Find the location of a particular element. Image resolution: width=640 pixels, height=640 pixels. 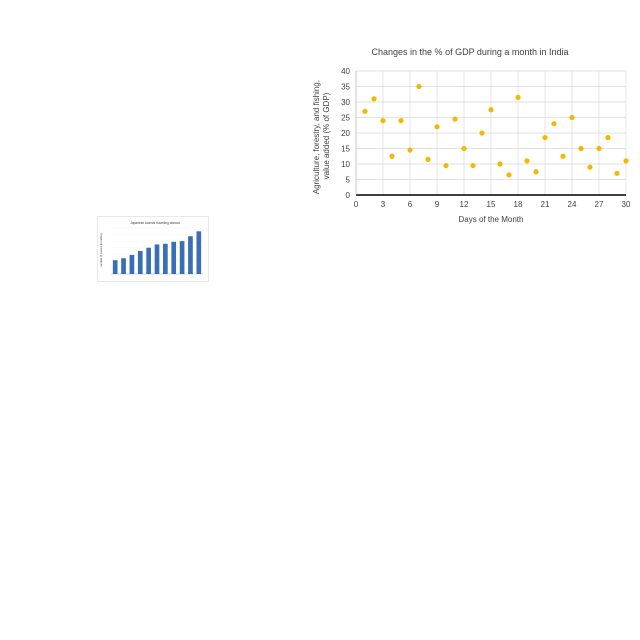

x-tick-label: 9 is located at coordinates (437, 204).